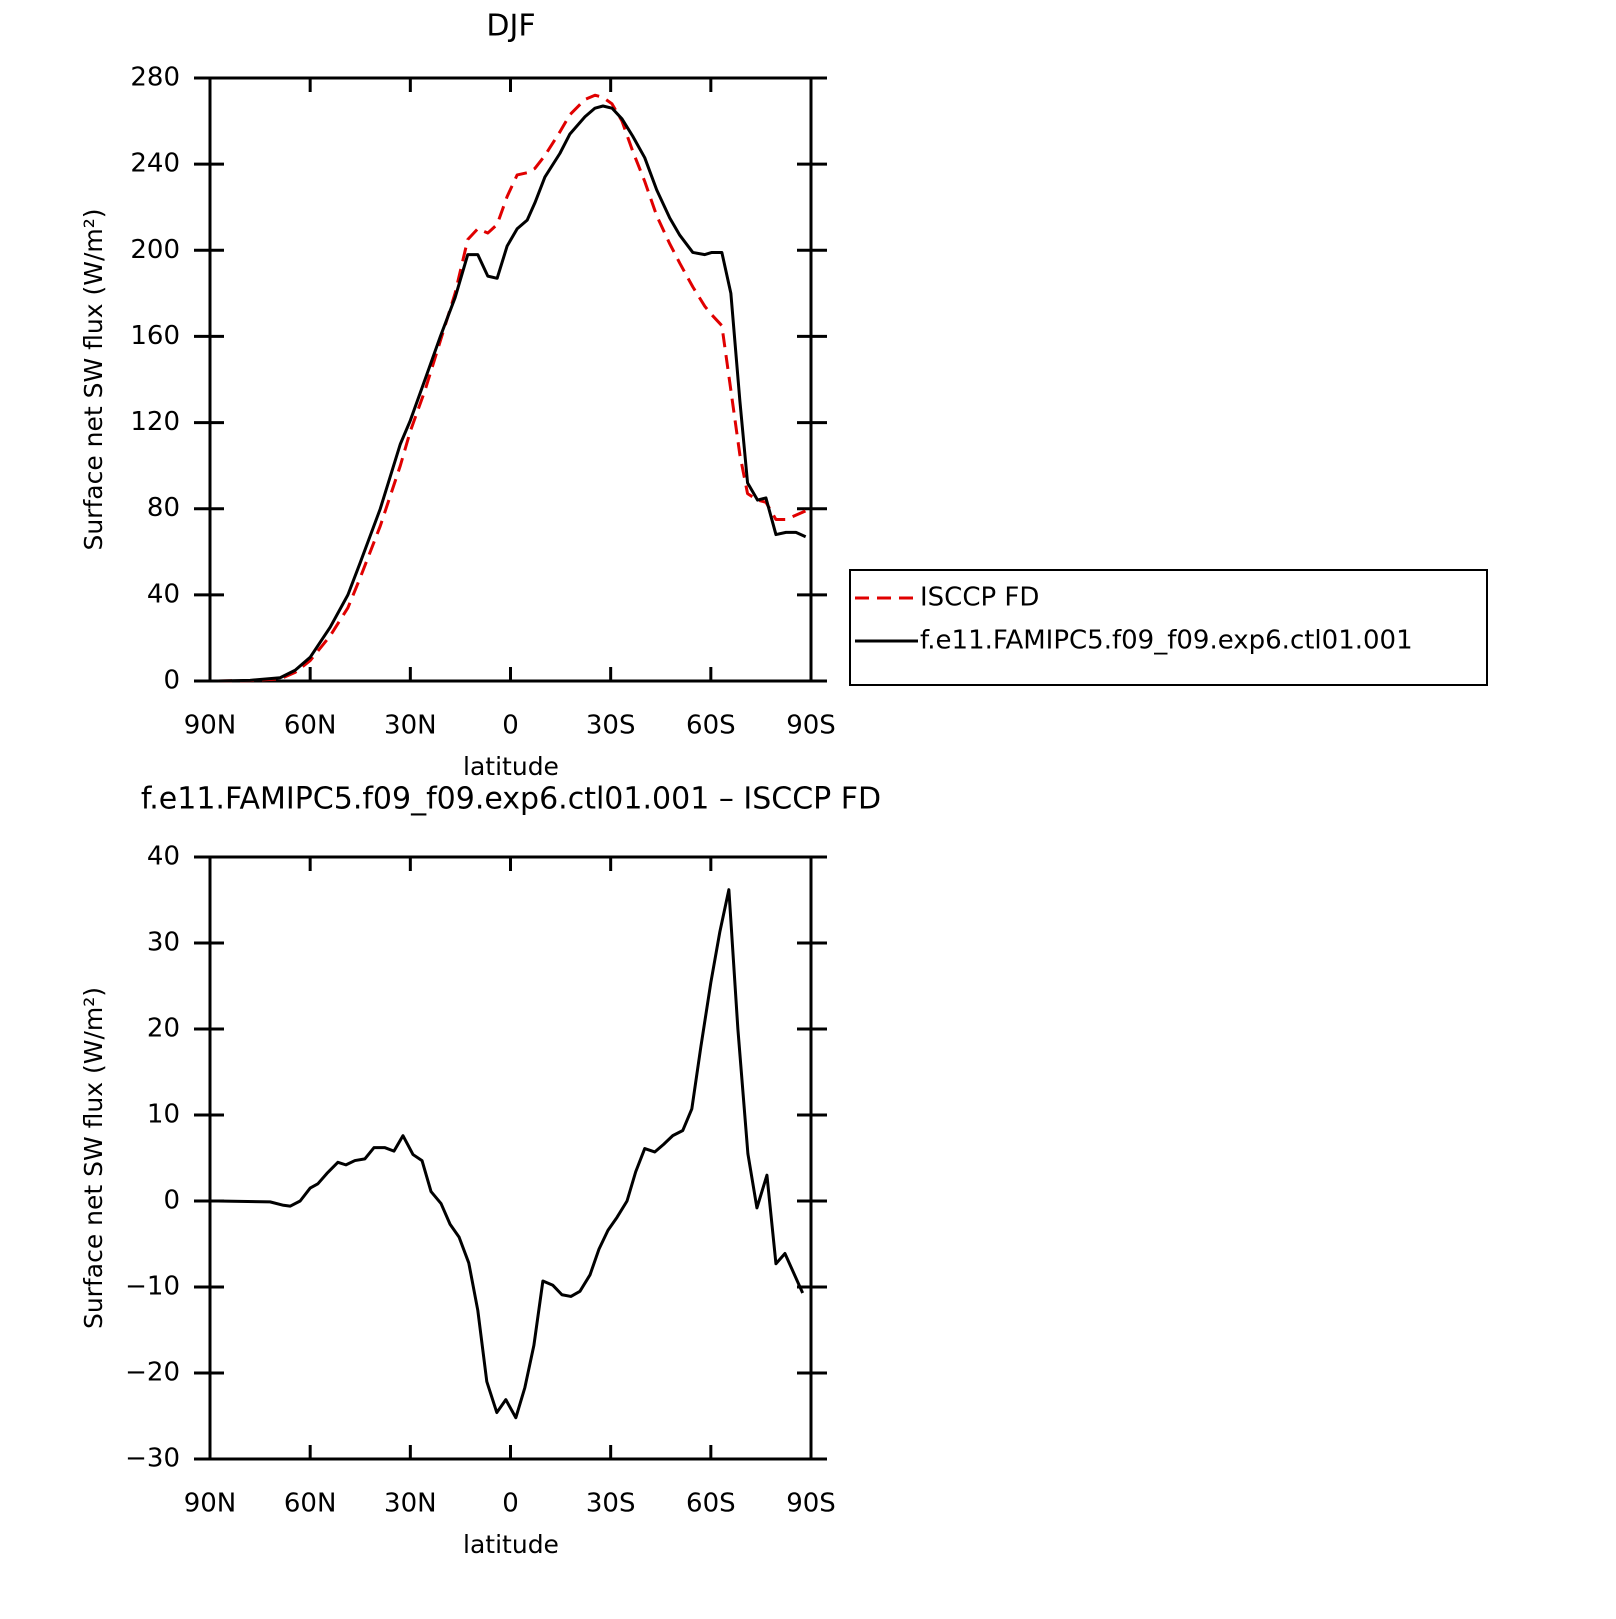 The height and width of the screenshot is (1619, 1616). What do you see at coordinates (155, 250) in the screenshot?
I see `y-tick-label: 200` at bounding box center [155, 250].